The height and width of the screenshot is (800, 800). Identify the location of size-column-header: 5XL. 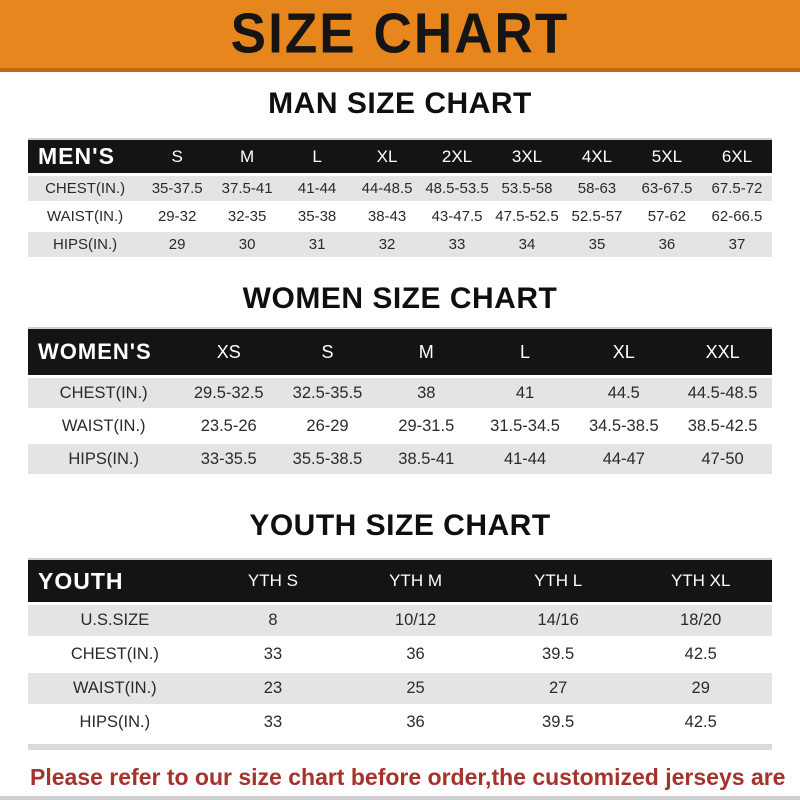
(666, 156).